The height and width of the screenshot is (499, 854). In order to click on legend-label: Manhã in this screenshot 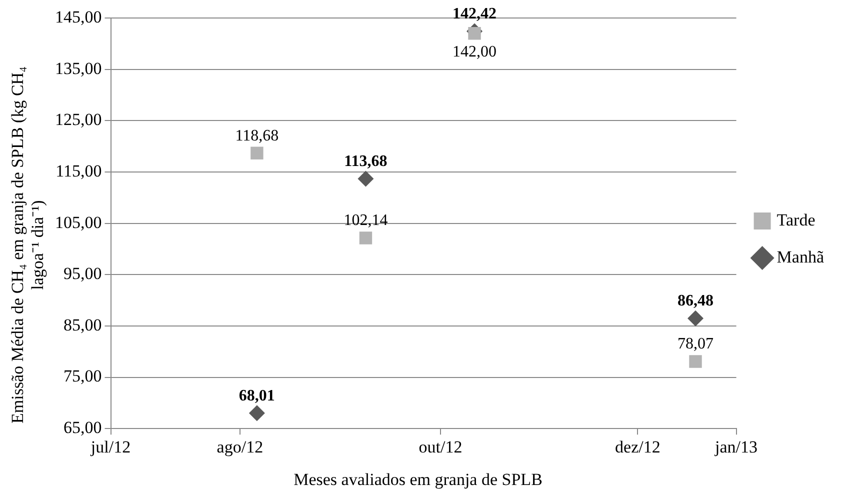, I will do `click(800, 256)`.